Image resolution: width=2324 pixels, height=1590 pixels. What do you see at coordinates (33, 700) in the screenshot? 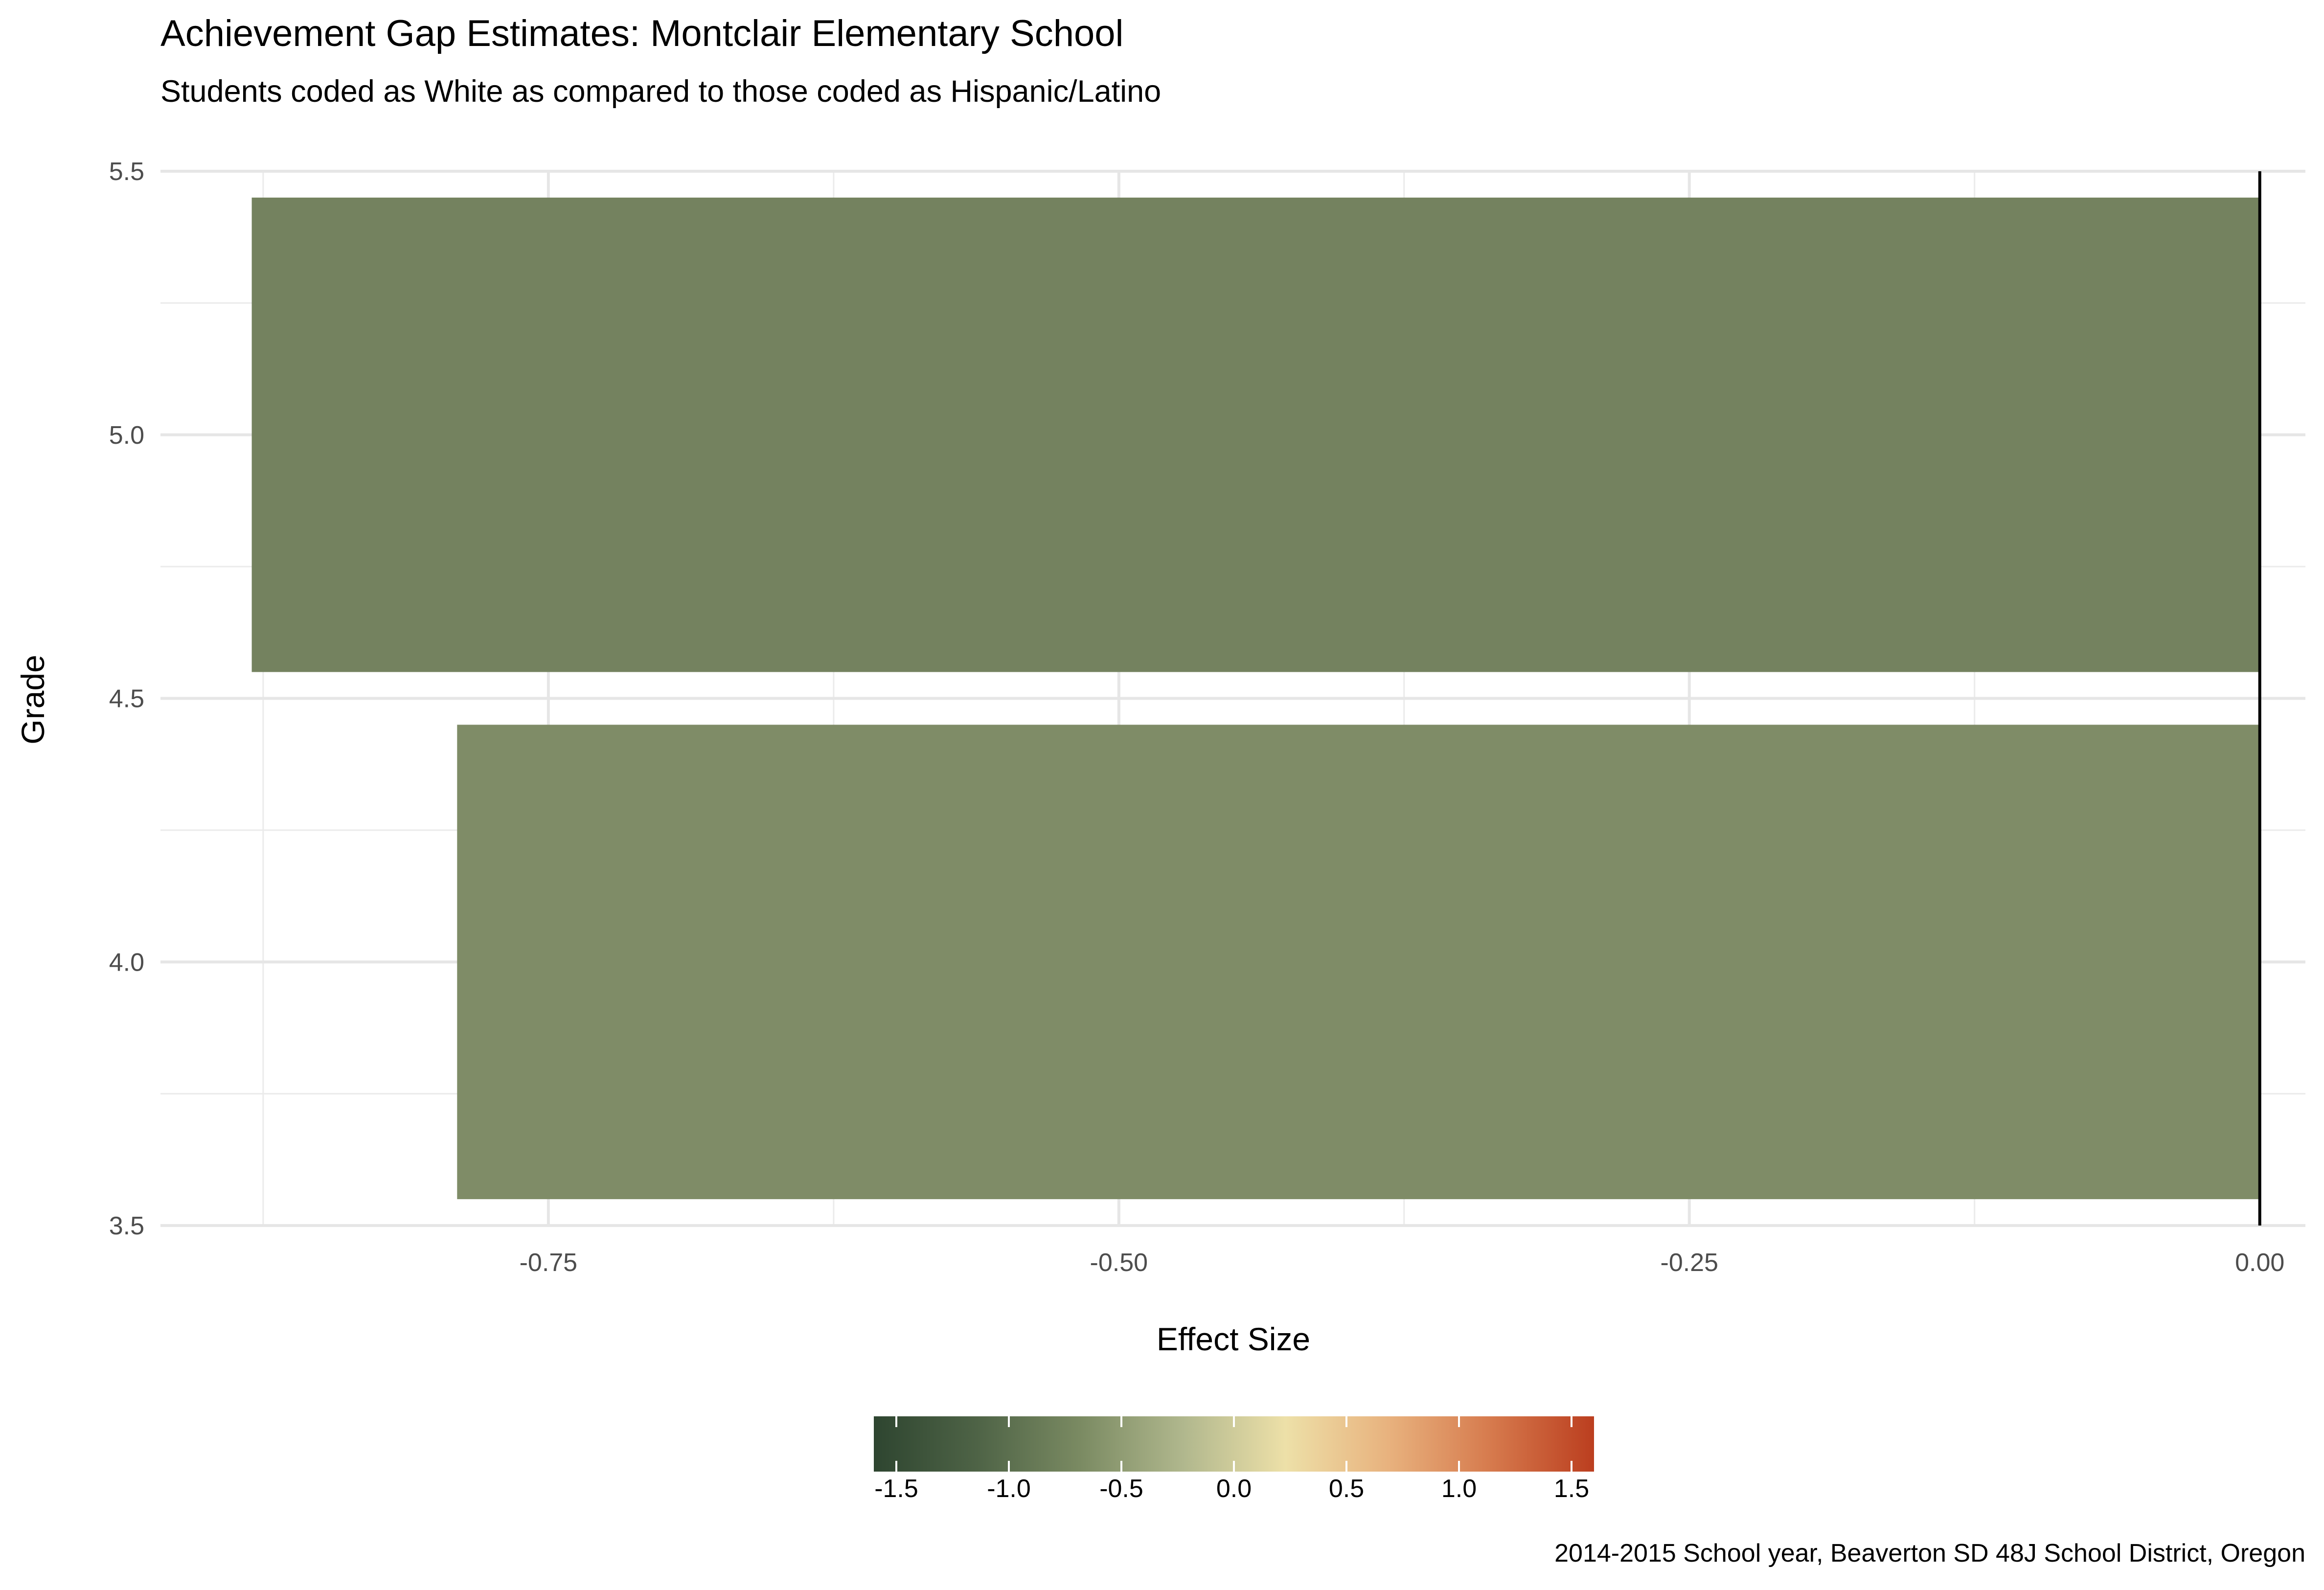
I see `y-axis-title: Grade` at bounding box center [33, 700].